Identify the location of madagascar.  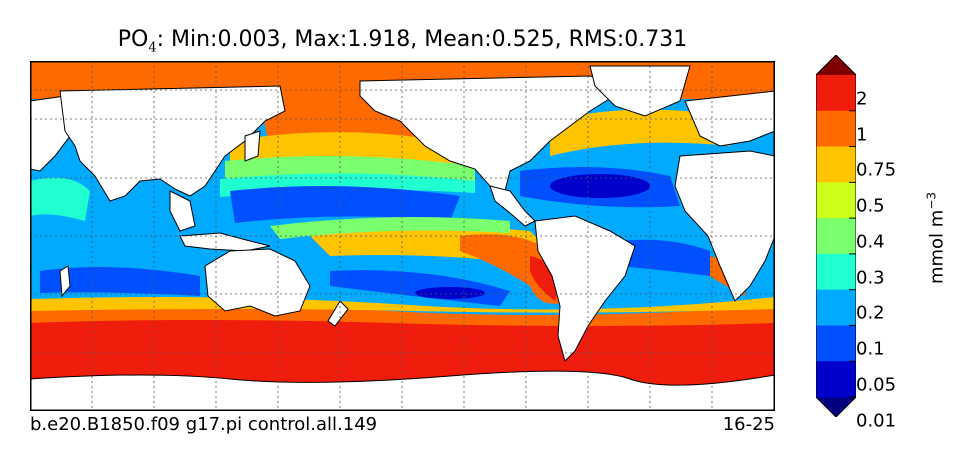
(65, 281).